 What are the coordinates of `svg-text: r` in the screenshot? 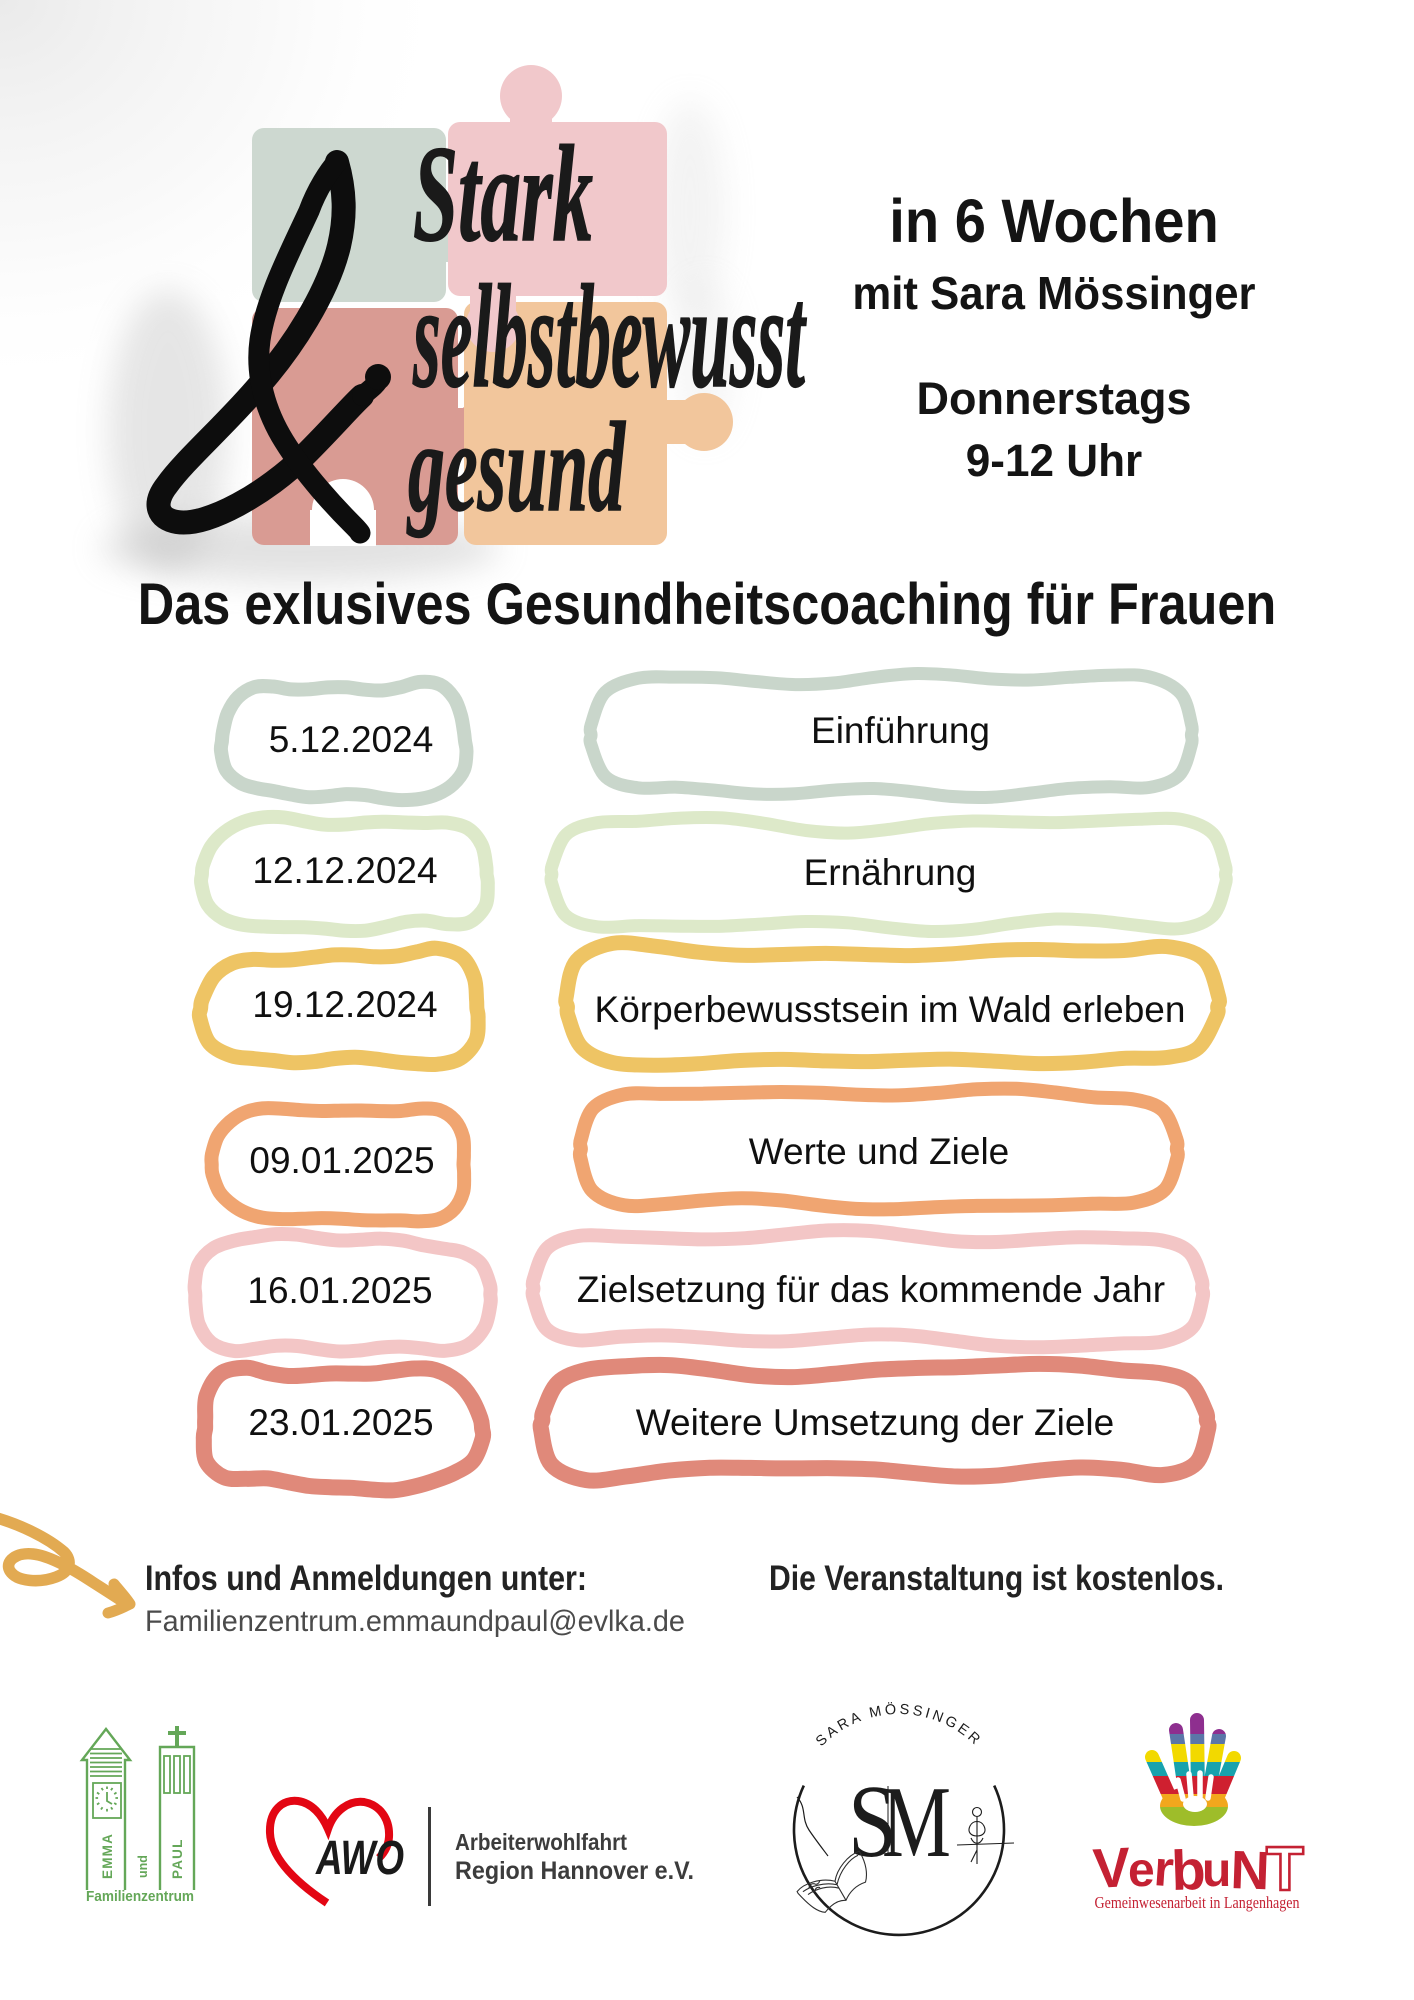 It's located at (1163, 1868).